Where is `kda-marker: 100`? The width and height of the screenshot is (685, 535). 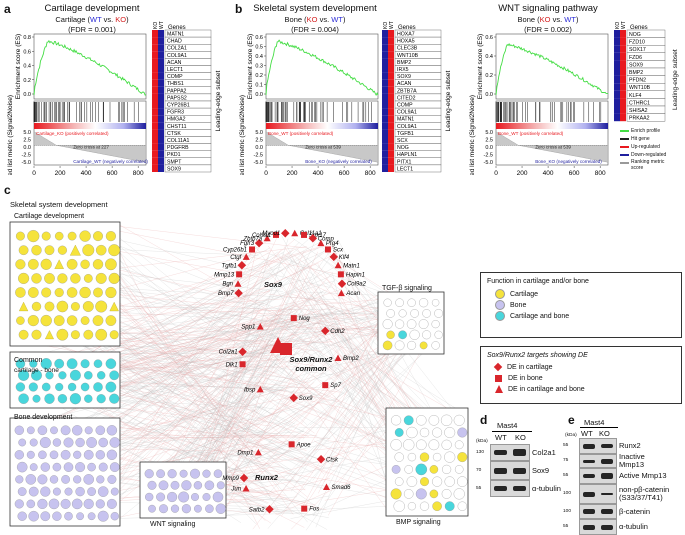
kda-marker: 100 is located at coordinates (567, 511).